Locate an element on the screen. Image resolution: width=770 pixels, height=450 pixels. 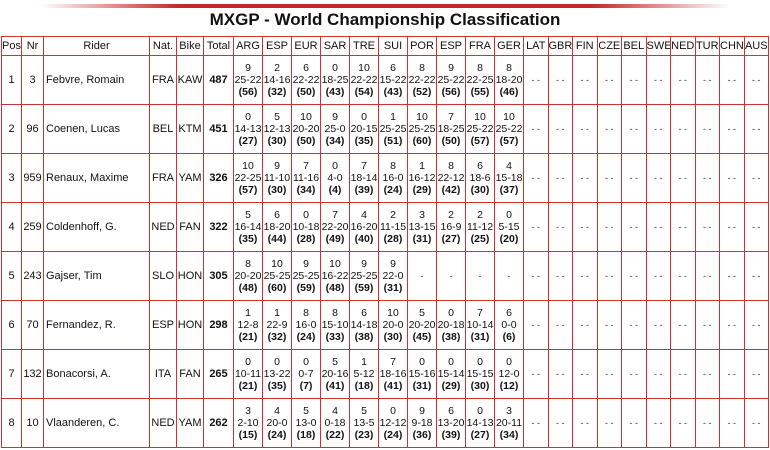
result-cell: 6 15-22 (43) is located at coordinates (393, 80).